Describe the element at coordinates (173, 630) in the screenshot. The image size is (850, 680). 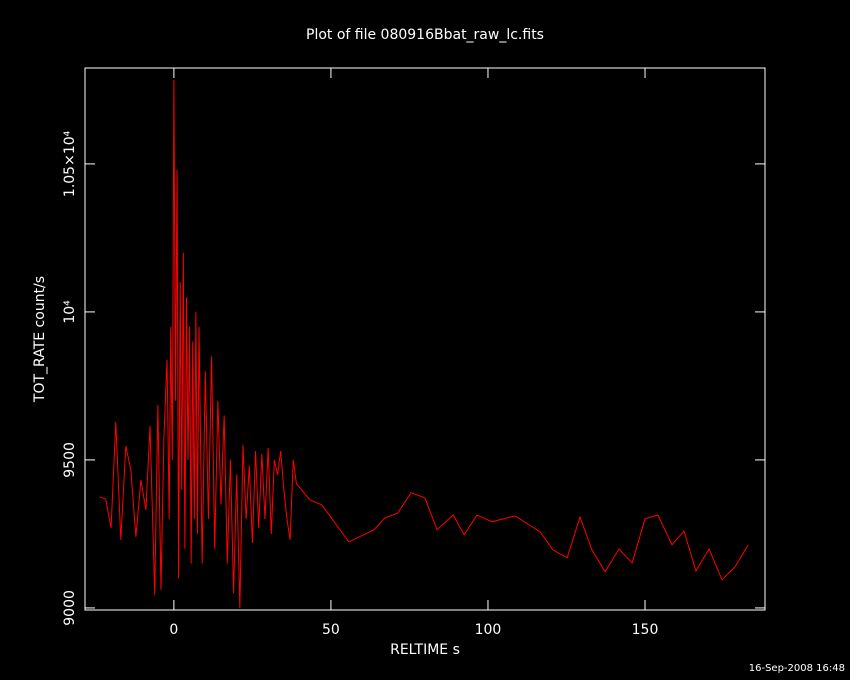
I see `x-tick-label: 0` at that location.